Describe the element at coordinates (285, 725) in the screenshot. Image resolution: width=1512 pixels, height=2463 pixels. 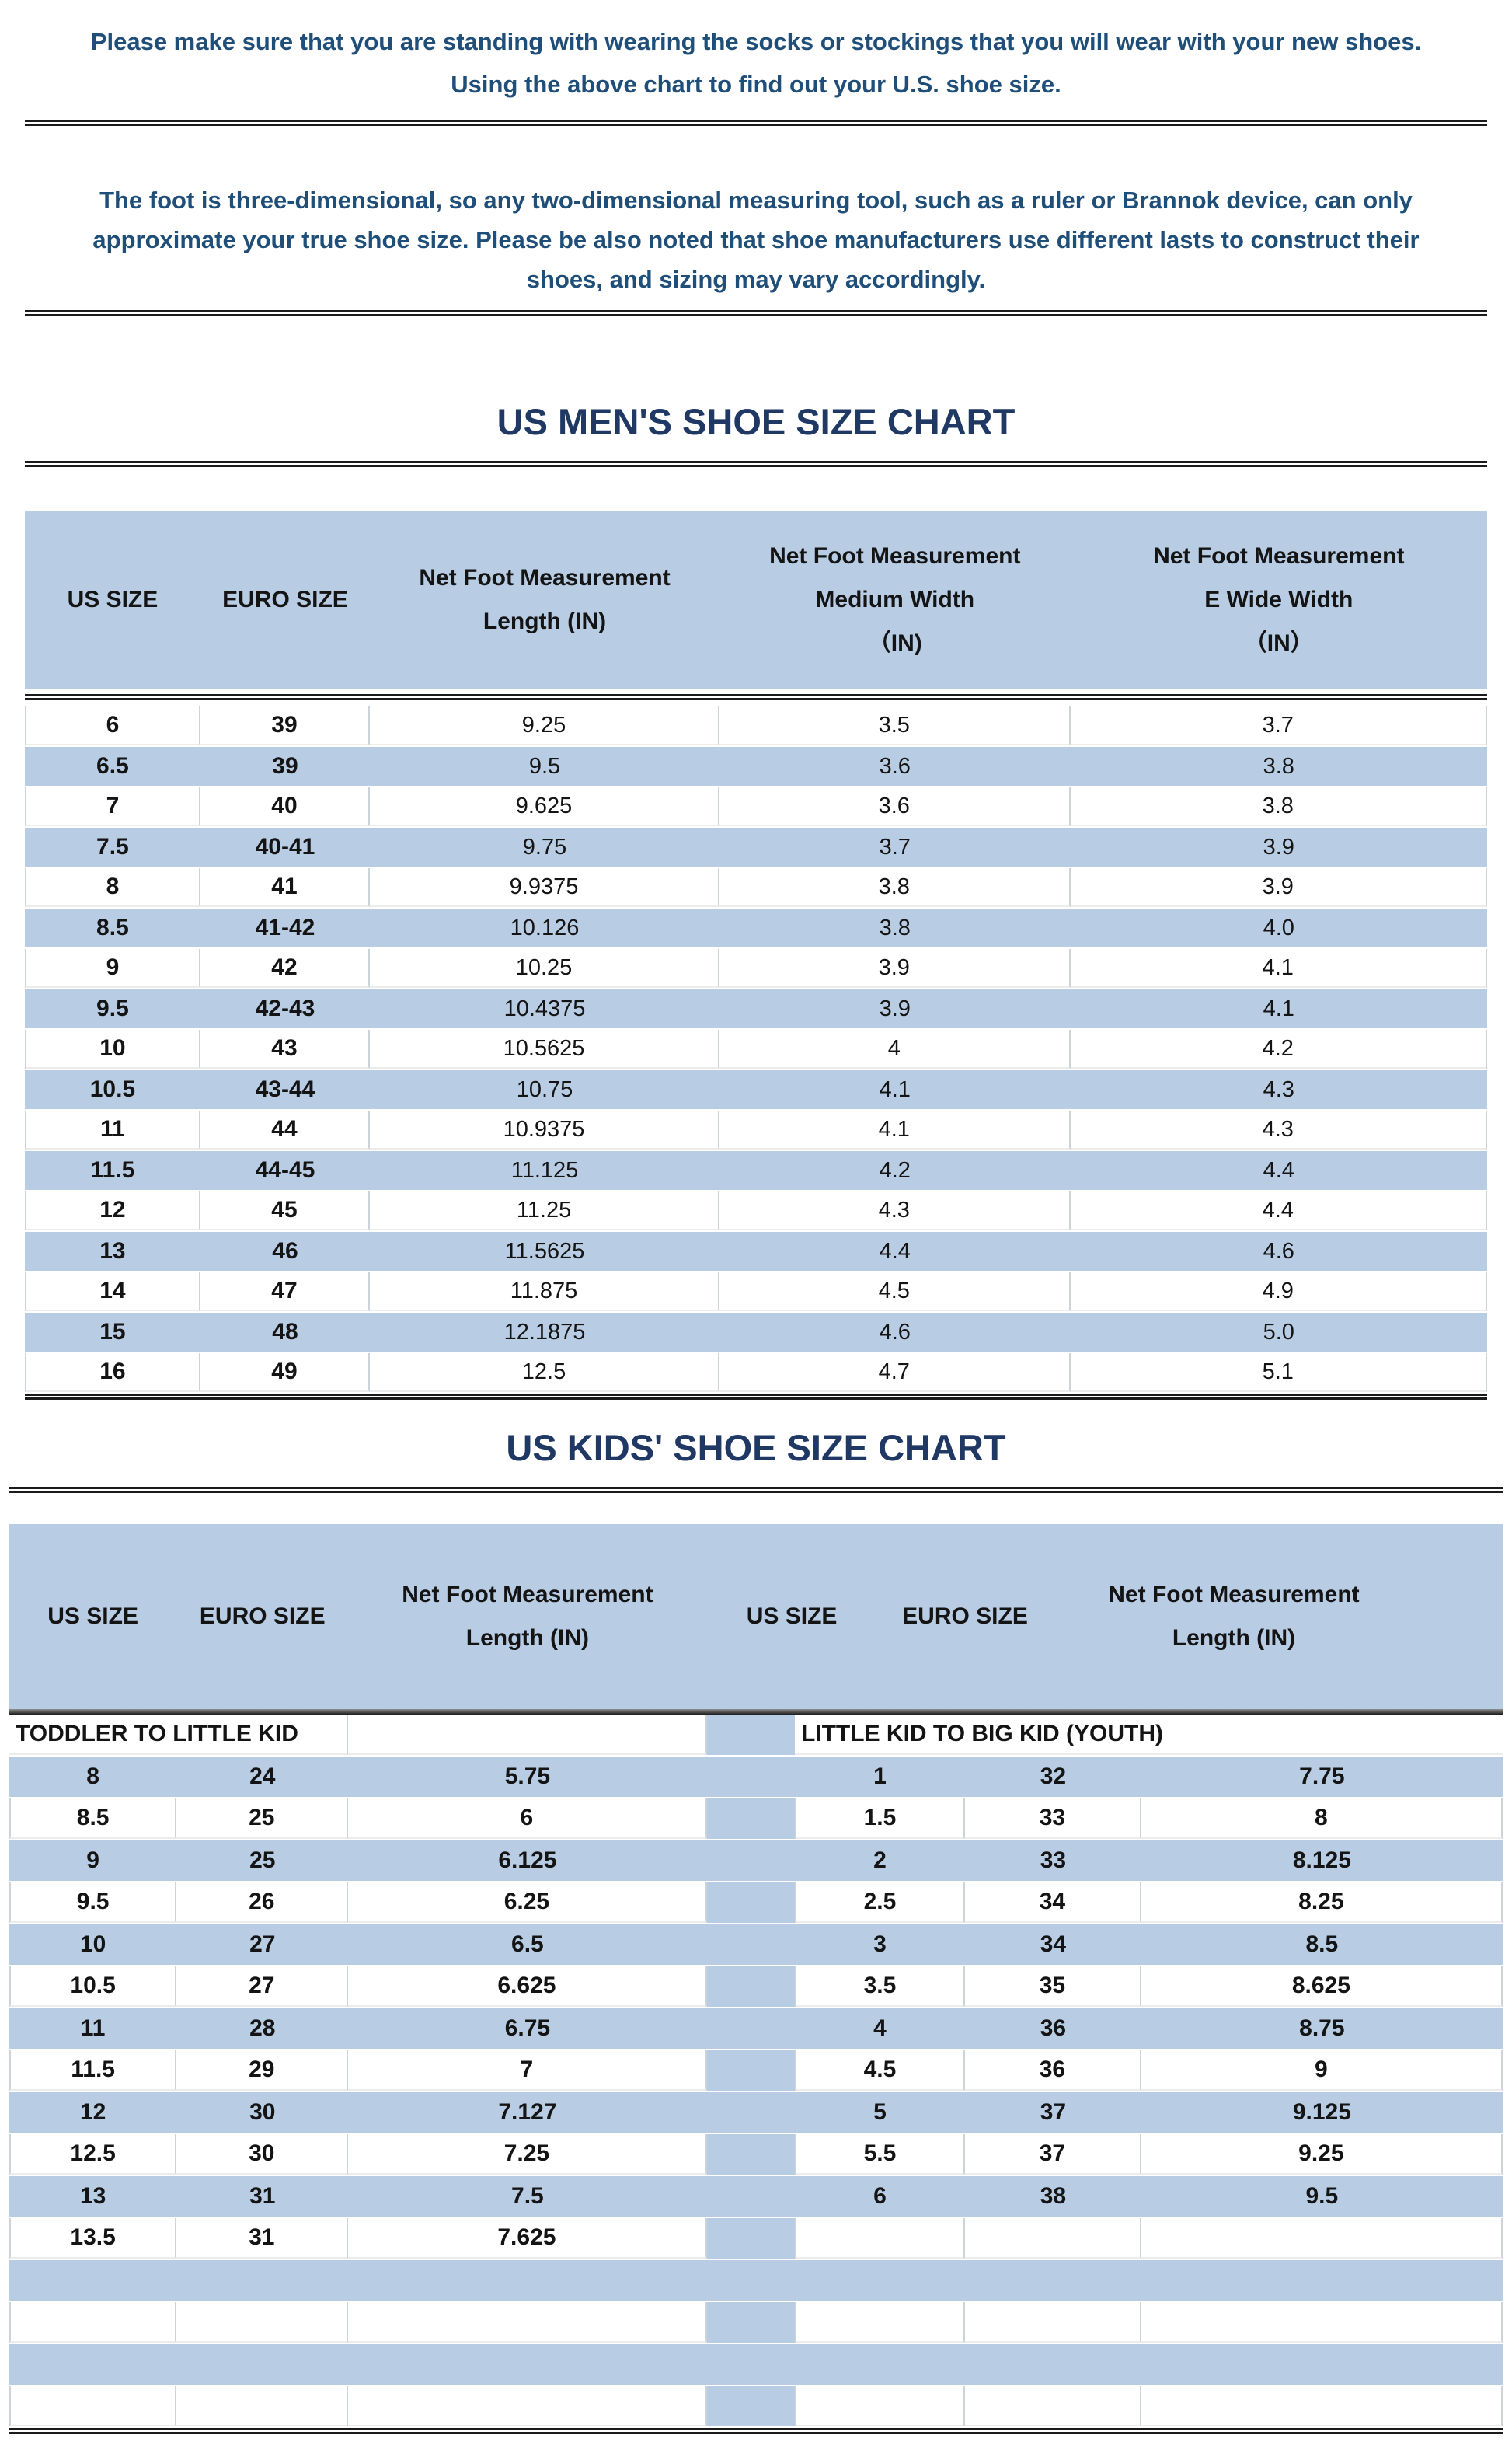
I see `euro-size-cell: 39` at that location.